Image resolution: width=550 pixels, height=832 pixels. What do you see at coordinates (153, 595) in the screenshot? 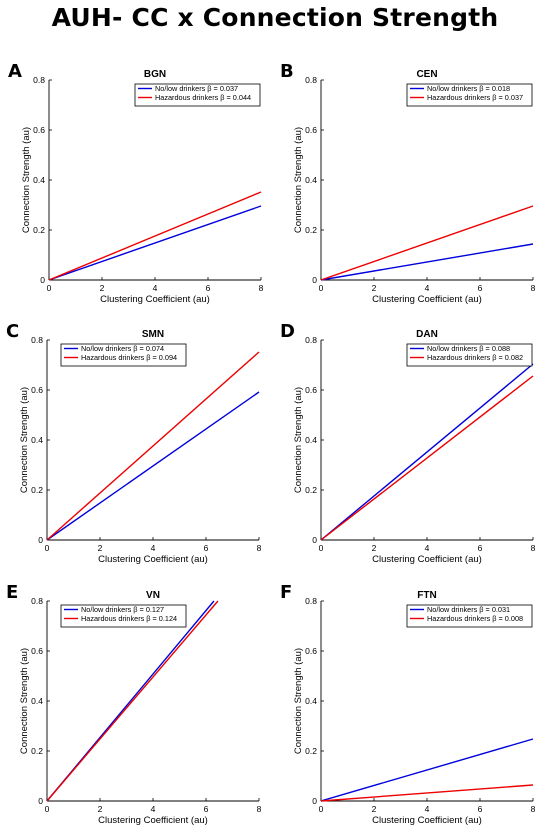
I see `panel-title: VN` at bounding box center [153, 595].